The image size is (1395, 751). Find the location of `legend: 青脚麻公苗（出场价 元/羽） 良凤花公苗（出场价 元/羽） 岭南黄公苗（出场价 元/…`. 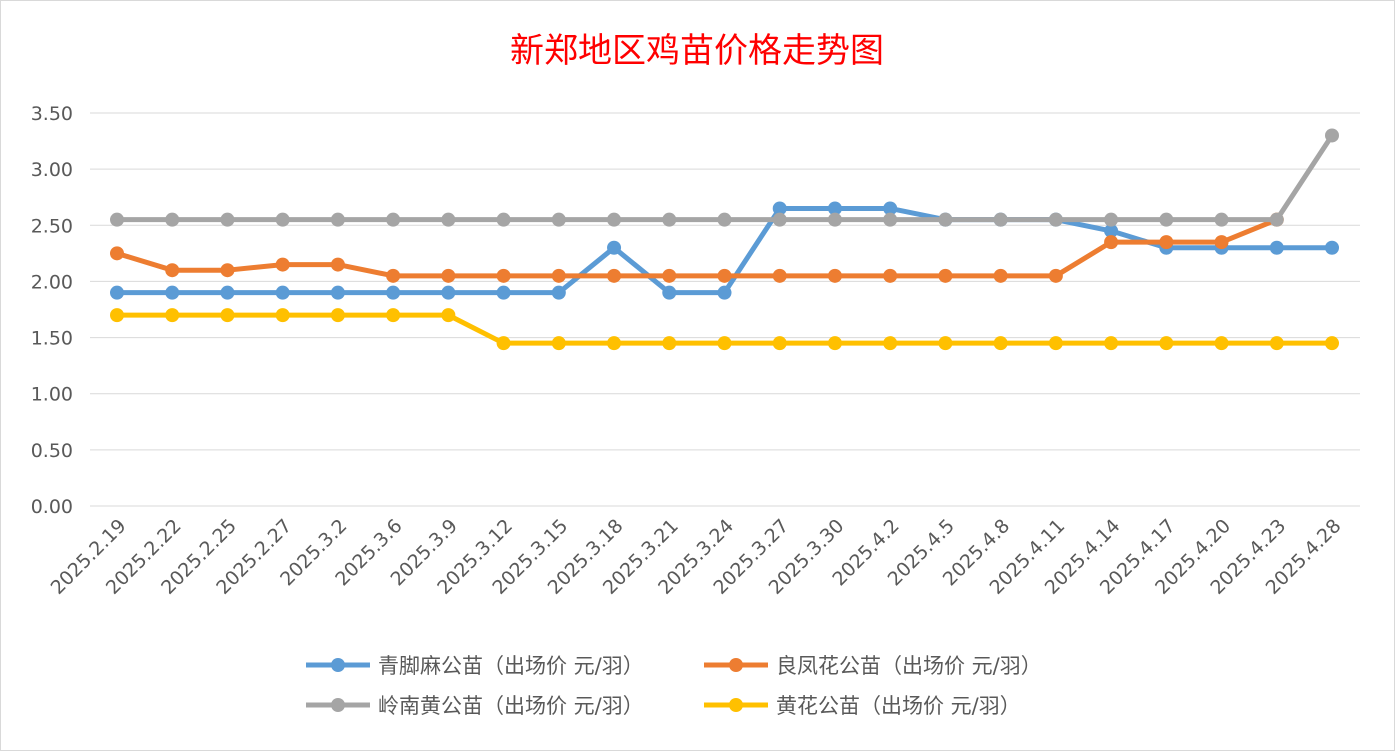

legend: 青脚麻公苗（出场价 元/羽） 良凤花公苗（出场价 元/羽） 岭南黄公苗（出场价 元/… is located at coordinates (674, 686).